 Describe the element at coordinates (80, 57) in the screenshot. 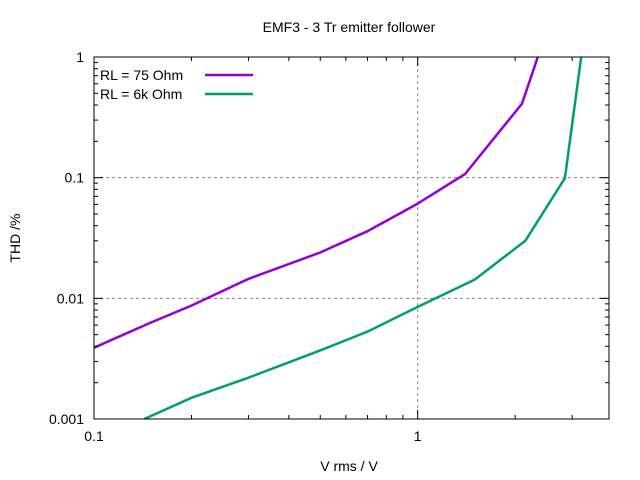

I see `y-tick-label: 1` at that location.